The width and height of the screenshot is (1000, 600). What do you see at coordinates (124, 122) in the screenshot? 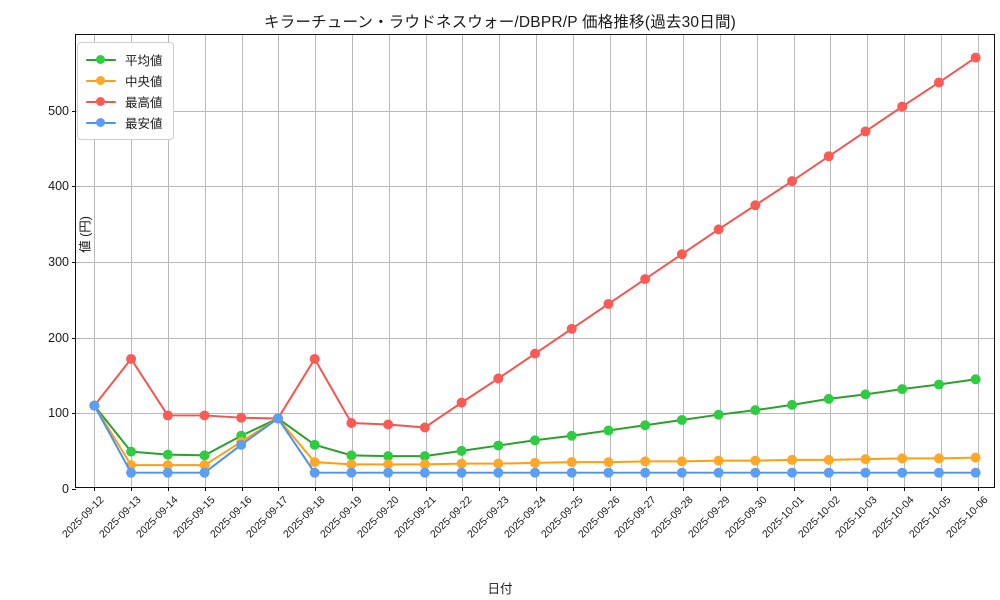
I see `legend-item-4: 最安値` at bounding box center [124, 122].